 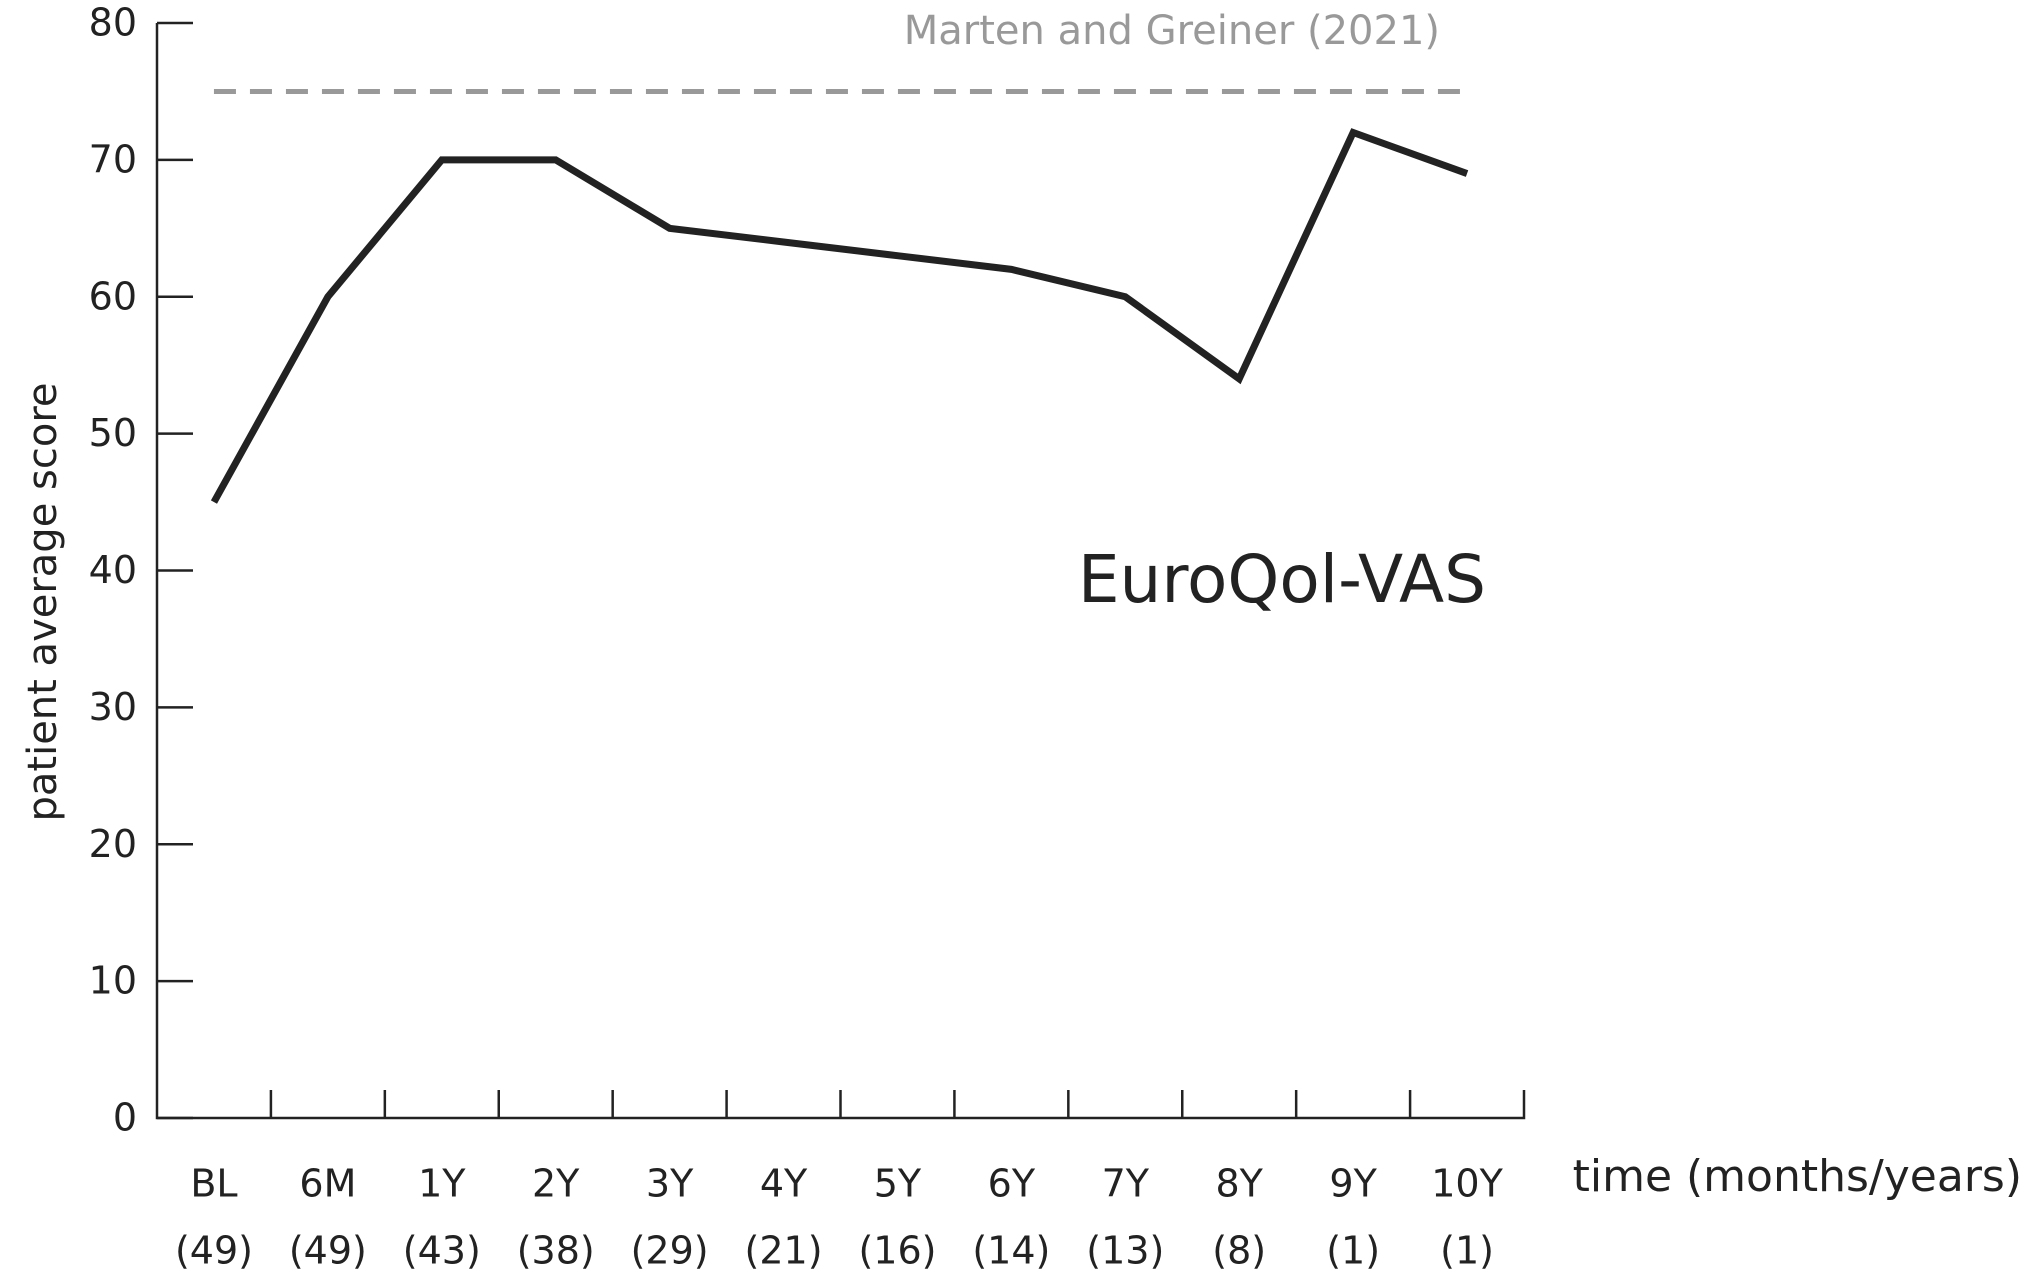 I want to click on y-tick-label: 0, so click(x=125, y=1118).